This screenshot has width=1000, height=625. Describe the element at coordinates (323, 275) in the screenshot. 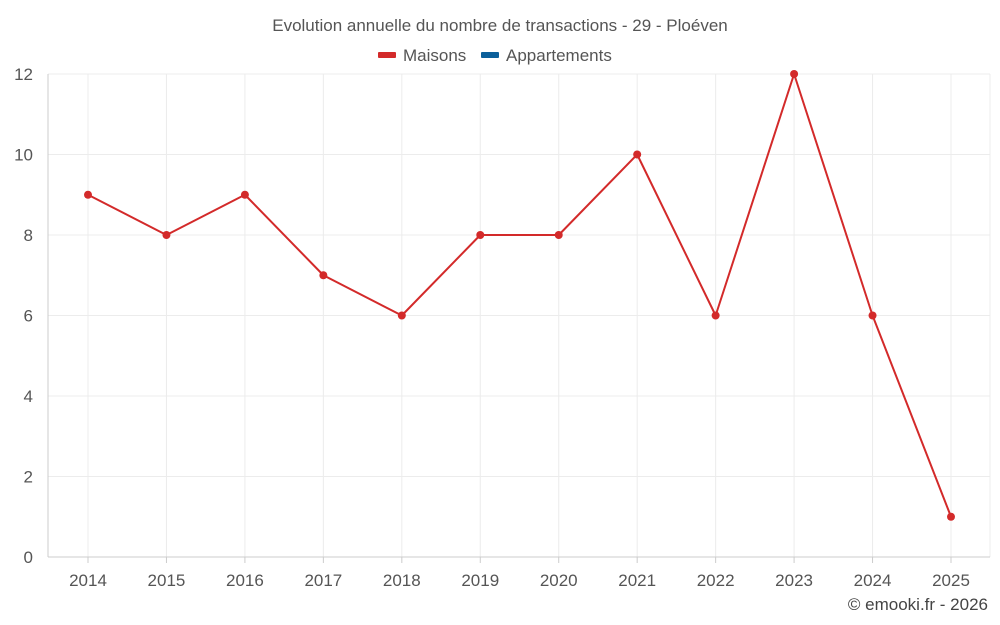

I see `data-point-maisons-2017` at that location.